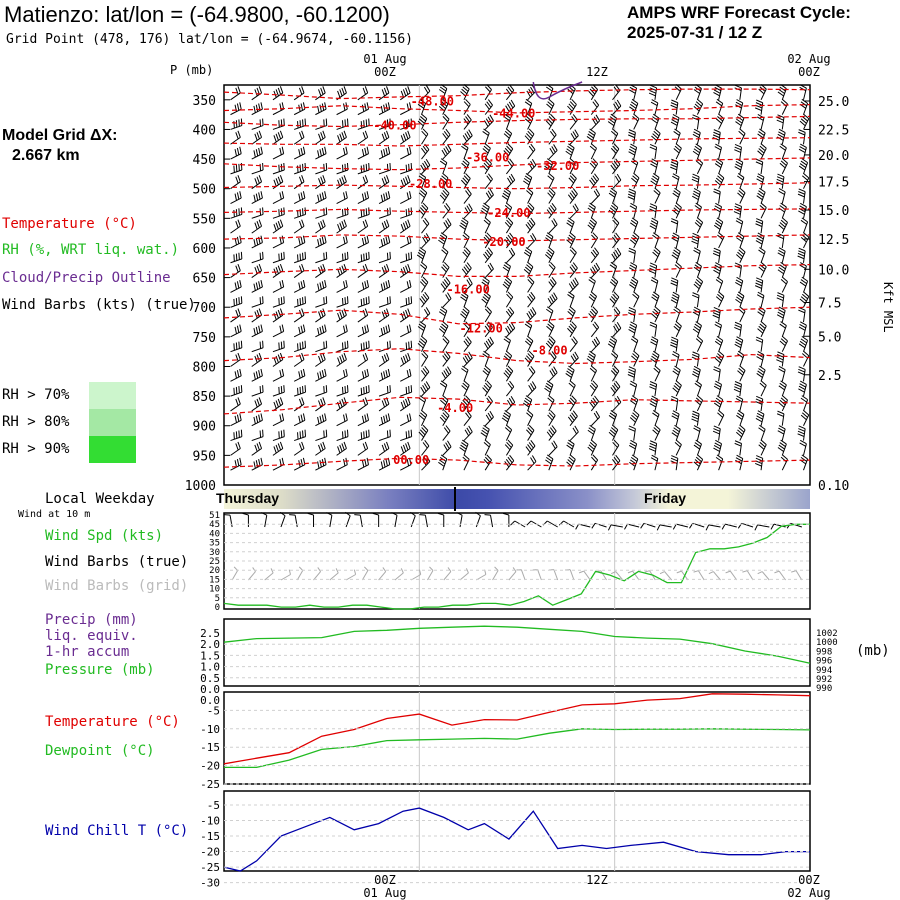  Describe the element at coordinates (293, 521) in the screenshot. I see `surface-barb` at that location.